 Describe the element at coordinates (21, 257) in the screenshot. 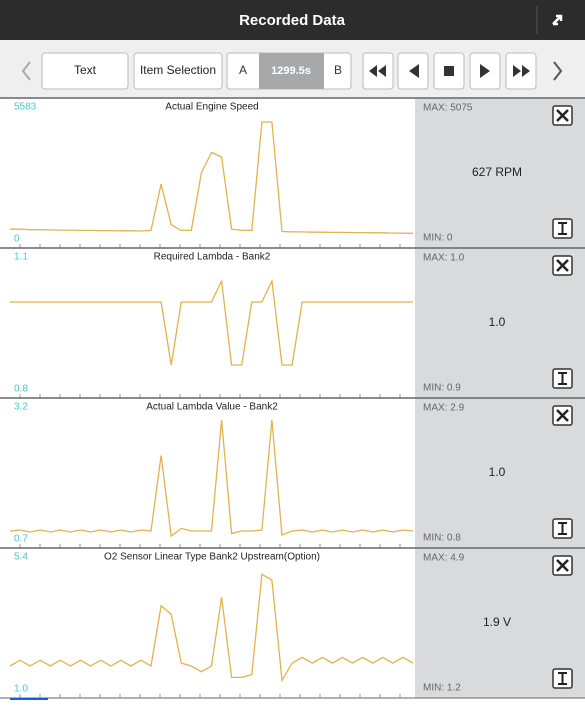

I see `y-tick-label: 1.1` at that location.